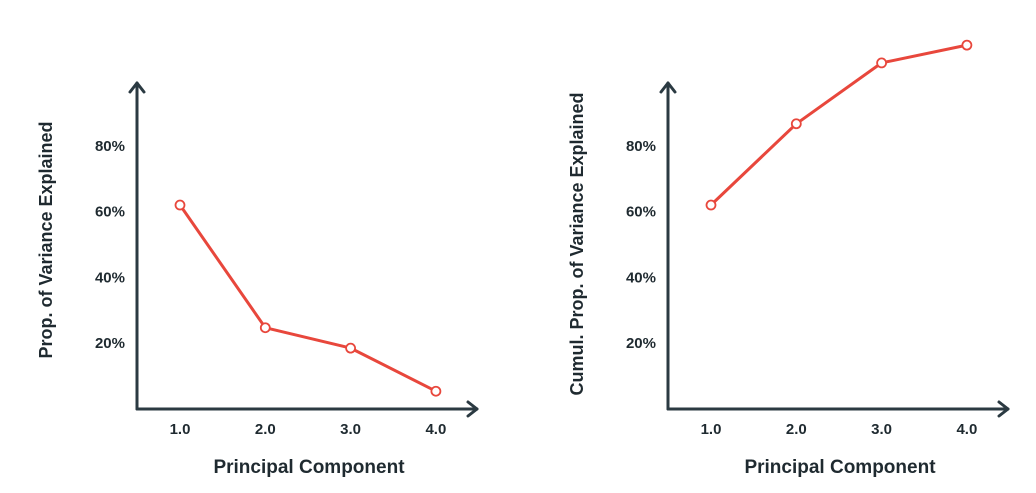 Image resolution: width=1036 pixels, height=493 pixels. Describe the element at coordinates (711, 429) in the screenshot. I see `x-tick-label-right: 1.0` at that location.